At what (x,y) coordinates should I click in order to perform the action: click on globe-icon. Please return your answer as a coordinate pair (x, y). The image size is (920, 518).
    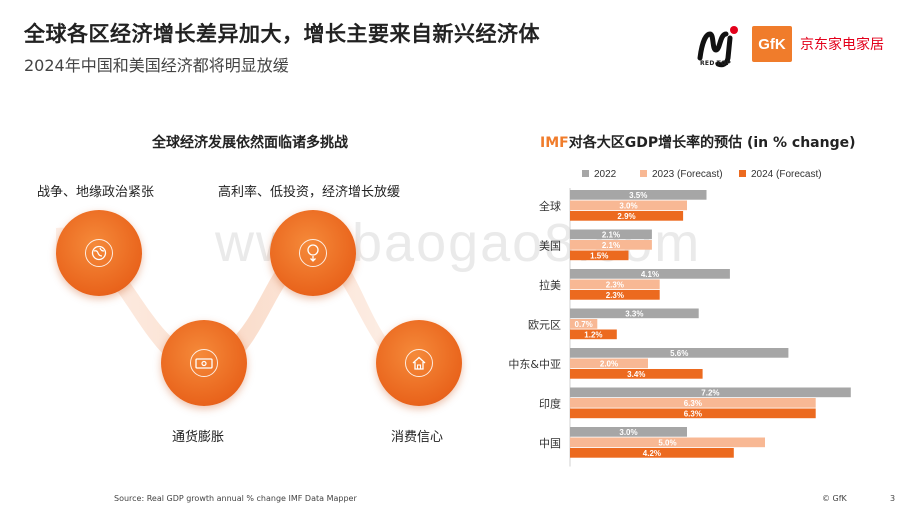
    Looking at the image, I should click on (99, 253).